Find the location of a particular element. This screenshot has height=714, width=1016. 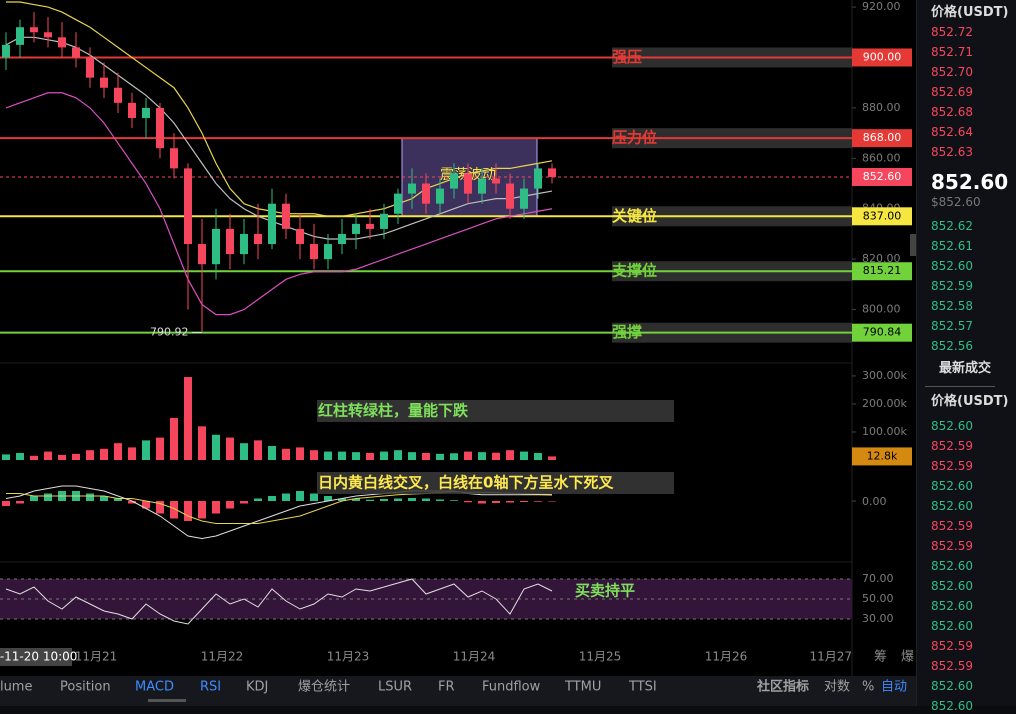

y-tick-label: 860.00 is located at coordinates (881, 157).